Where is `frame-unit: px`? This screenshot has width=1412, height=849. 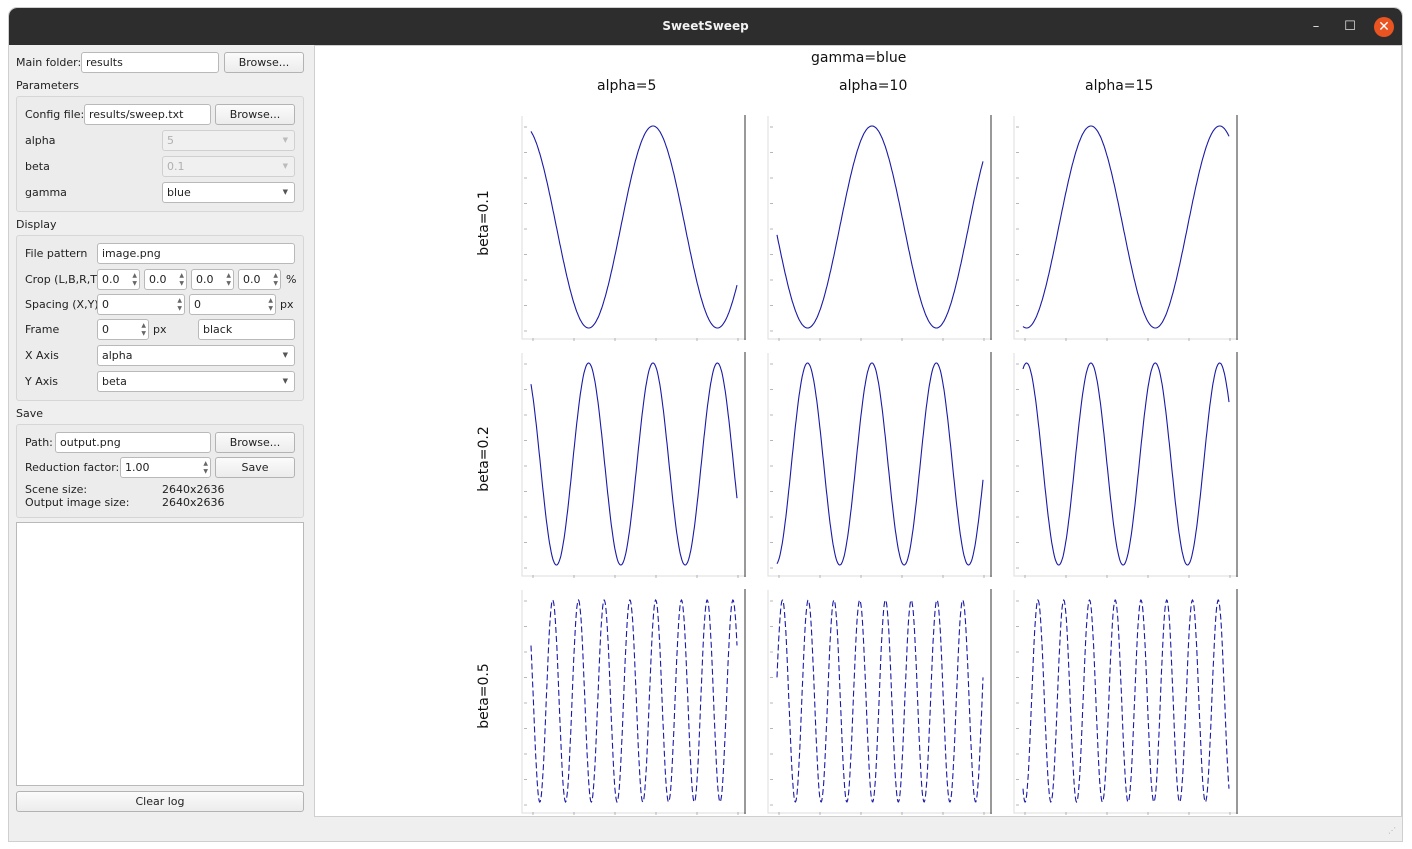 frame-unit: px is located at coordinates (160, 329).